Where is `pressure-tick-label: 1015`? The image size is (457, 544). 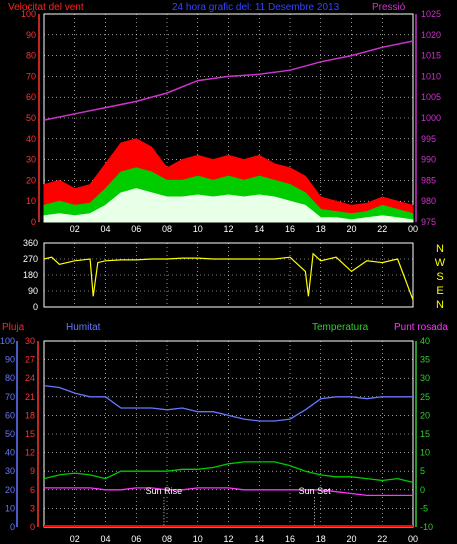
pressure-tick-label: 1015 is located at coordinates (431, 56).